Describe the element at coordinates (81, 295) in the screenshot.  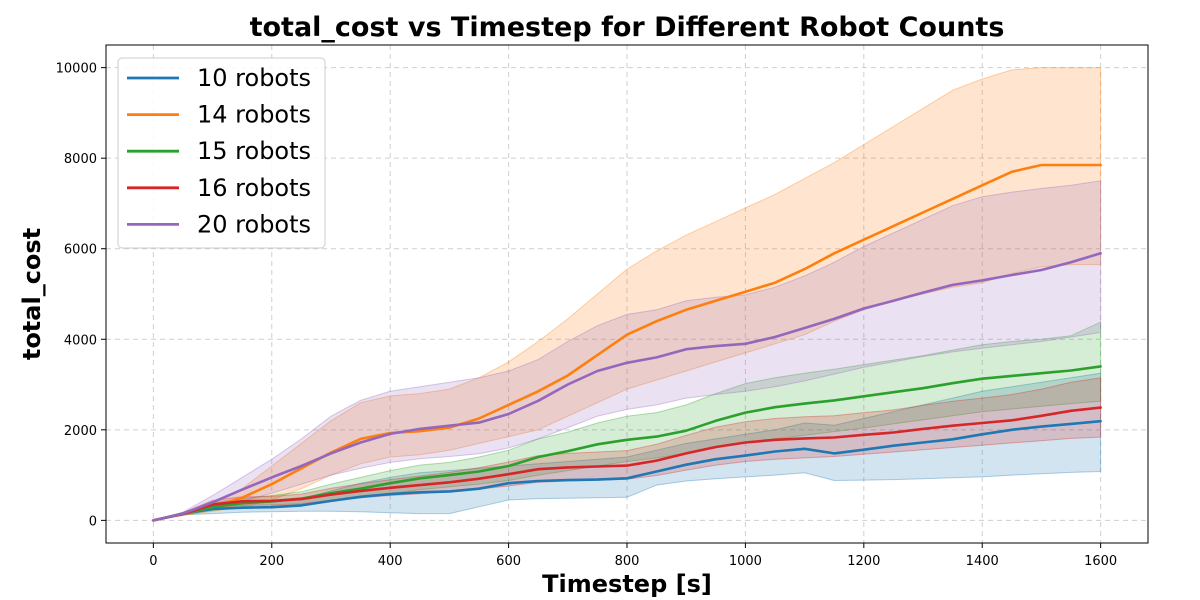
I see `y-axis-ticks: 0 2000 4000 6000 8000 10000` at that location.